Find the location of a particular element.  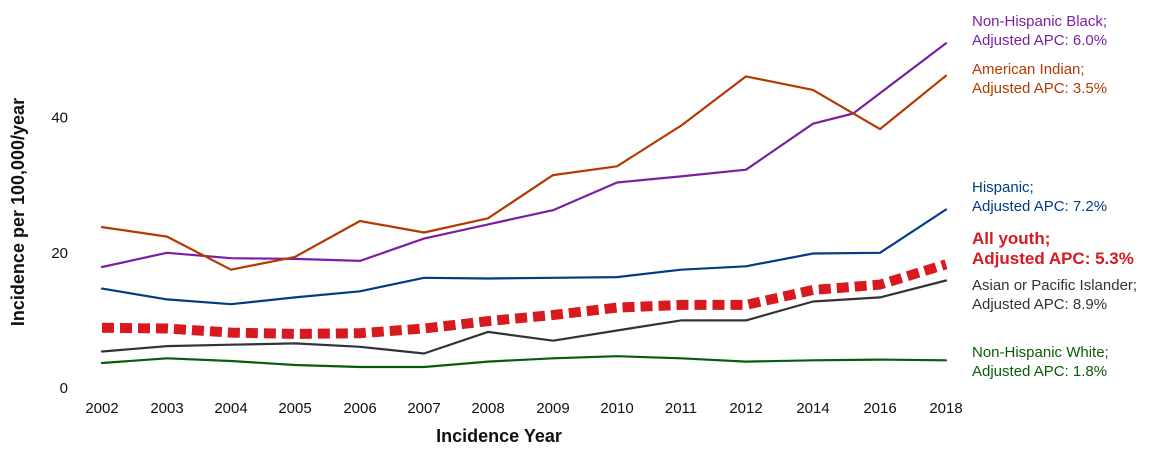

x-tick-label: 2003 is located at coordinates (166, 408).